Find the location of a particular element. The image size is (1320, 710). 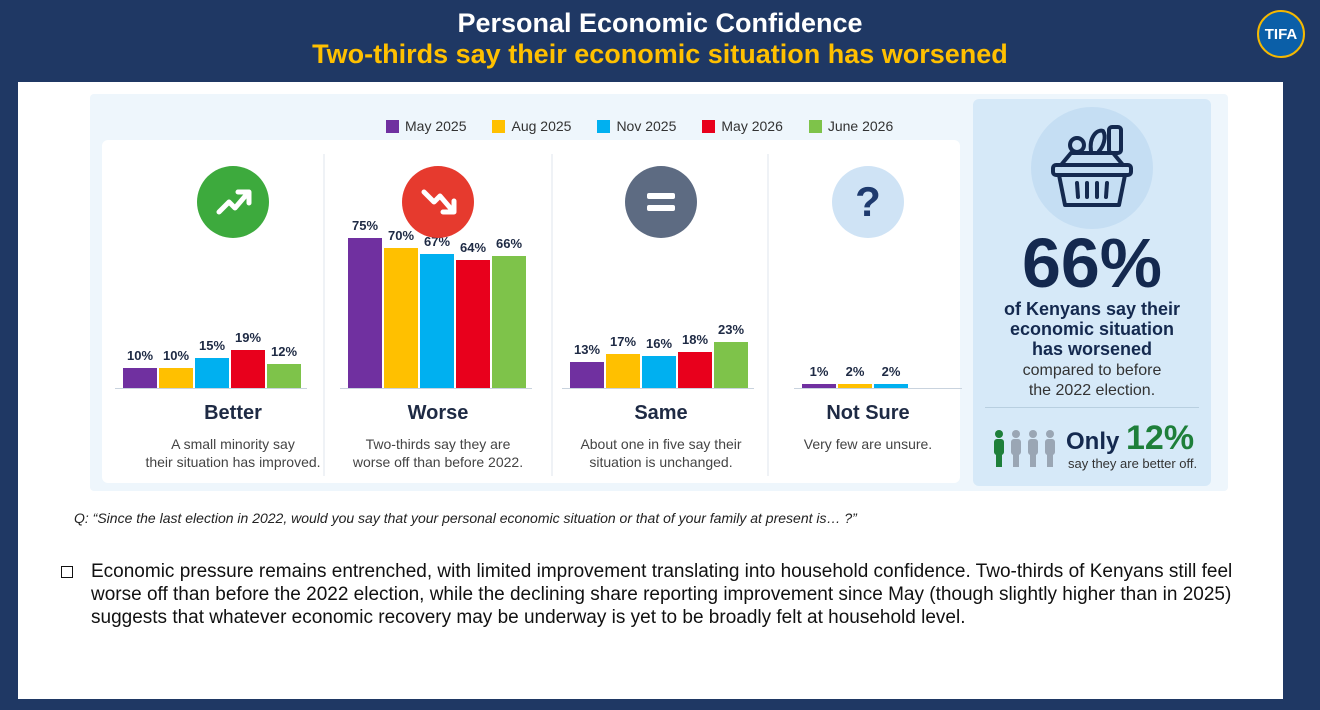

legend-item: Nov 2025 is located at coordinates (636, 126).